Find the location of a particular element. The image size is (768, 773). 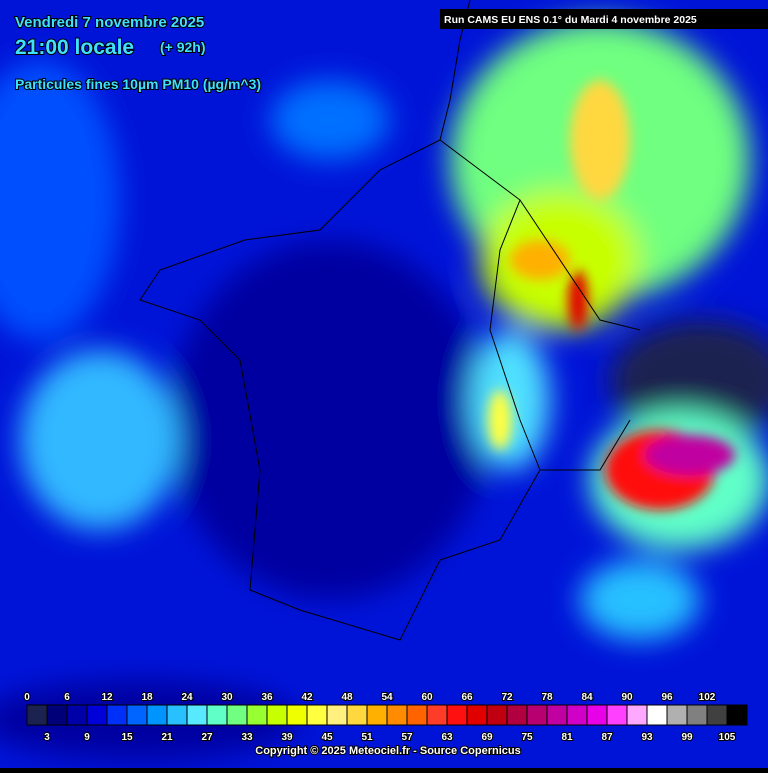

legend-tick-label: 60 is located at coordinates (427, 697).